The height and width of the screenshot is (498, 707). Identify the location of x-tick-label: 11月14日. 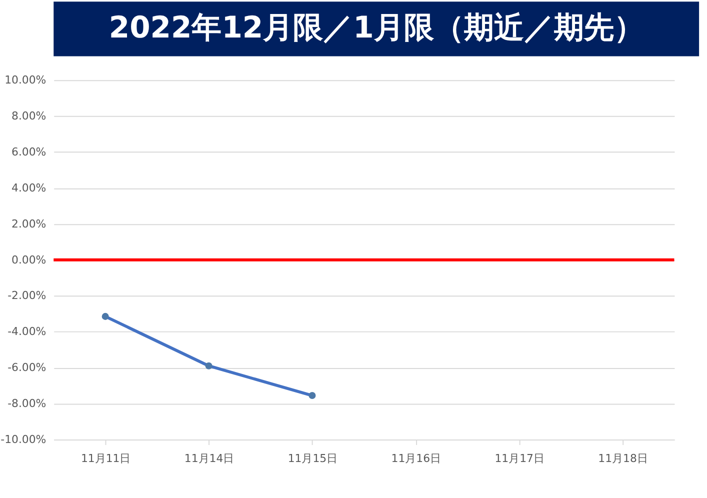
(209, 458).